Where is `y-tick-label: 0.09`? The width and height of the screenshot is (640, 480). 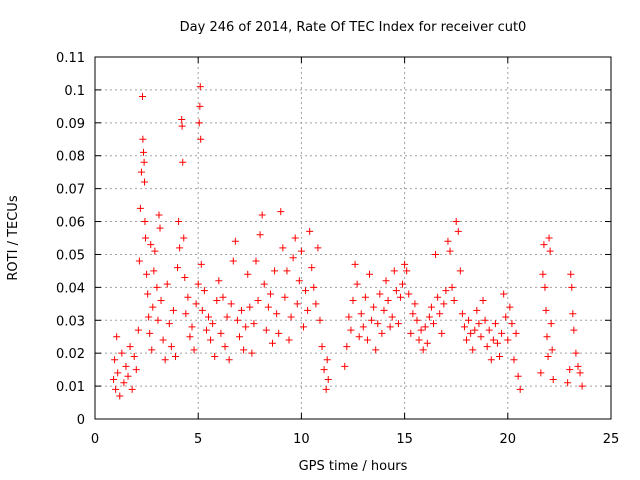 y-tick-label: 0.09 is located at coordinates (70, 124).